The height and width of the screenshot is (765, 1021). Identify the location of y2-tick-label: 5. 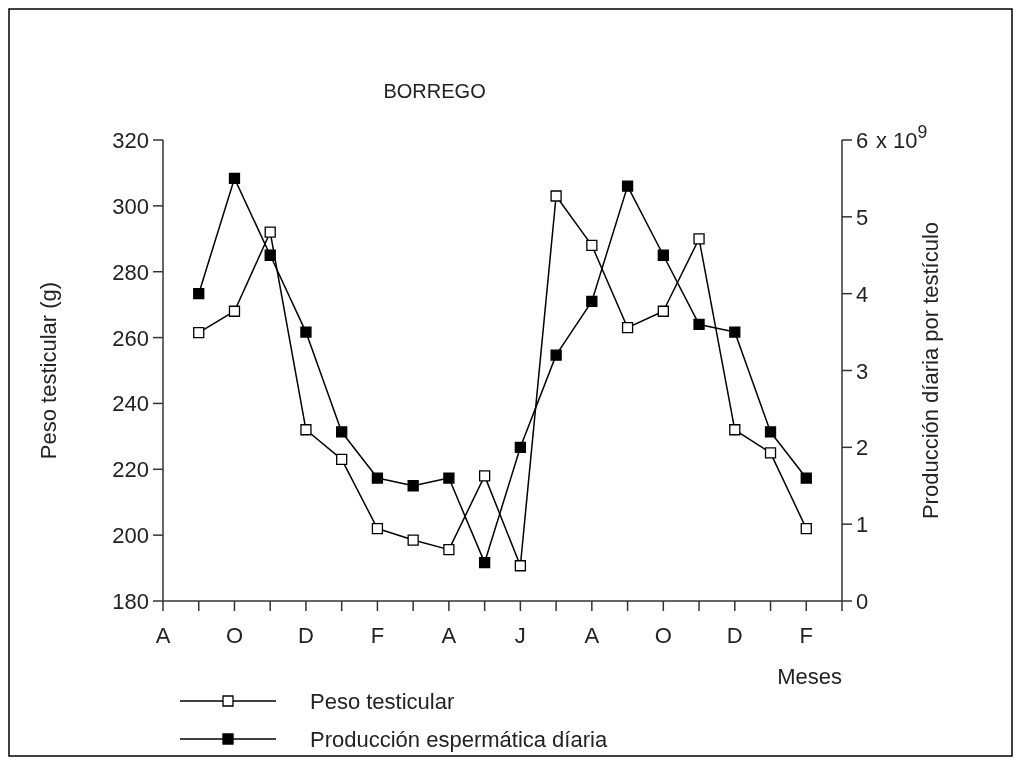
(862, 217).